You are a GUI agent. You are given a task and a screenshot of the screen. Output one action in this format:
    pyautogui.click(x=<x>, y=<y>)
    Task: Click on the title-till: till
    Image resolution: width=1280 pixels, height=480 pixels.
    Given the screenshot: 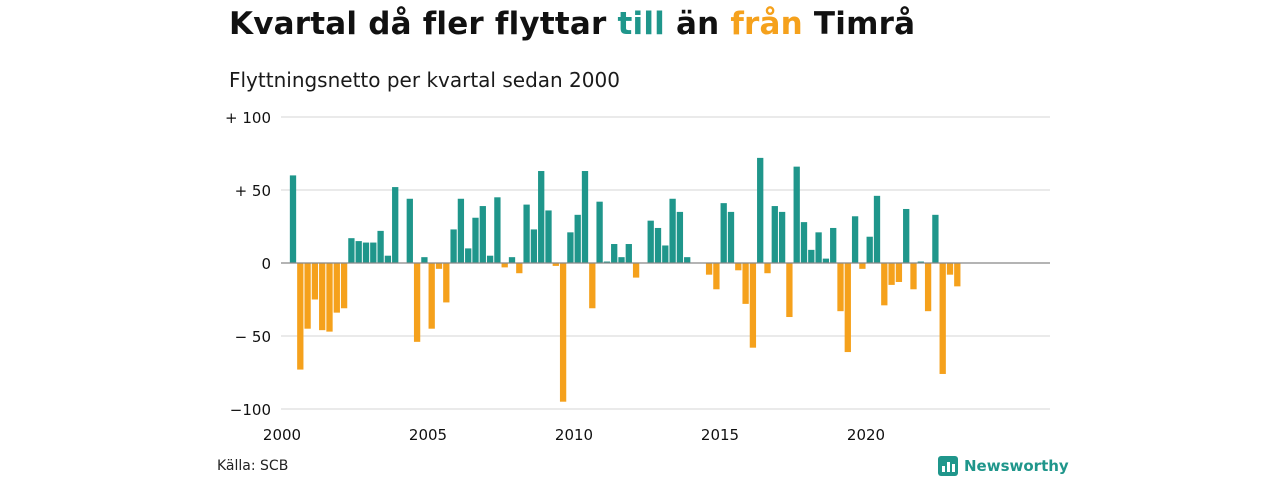 What is the action you would take?
    pyautogui.click(x=641, y=24)
    